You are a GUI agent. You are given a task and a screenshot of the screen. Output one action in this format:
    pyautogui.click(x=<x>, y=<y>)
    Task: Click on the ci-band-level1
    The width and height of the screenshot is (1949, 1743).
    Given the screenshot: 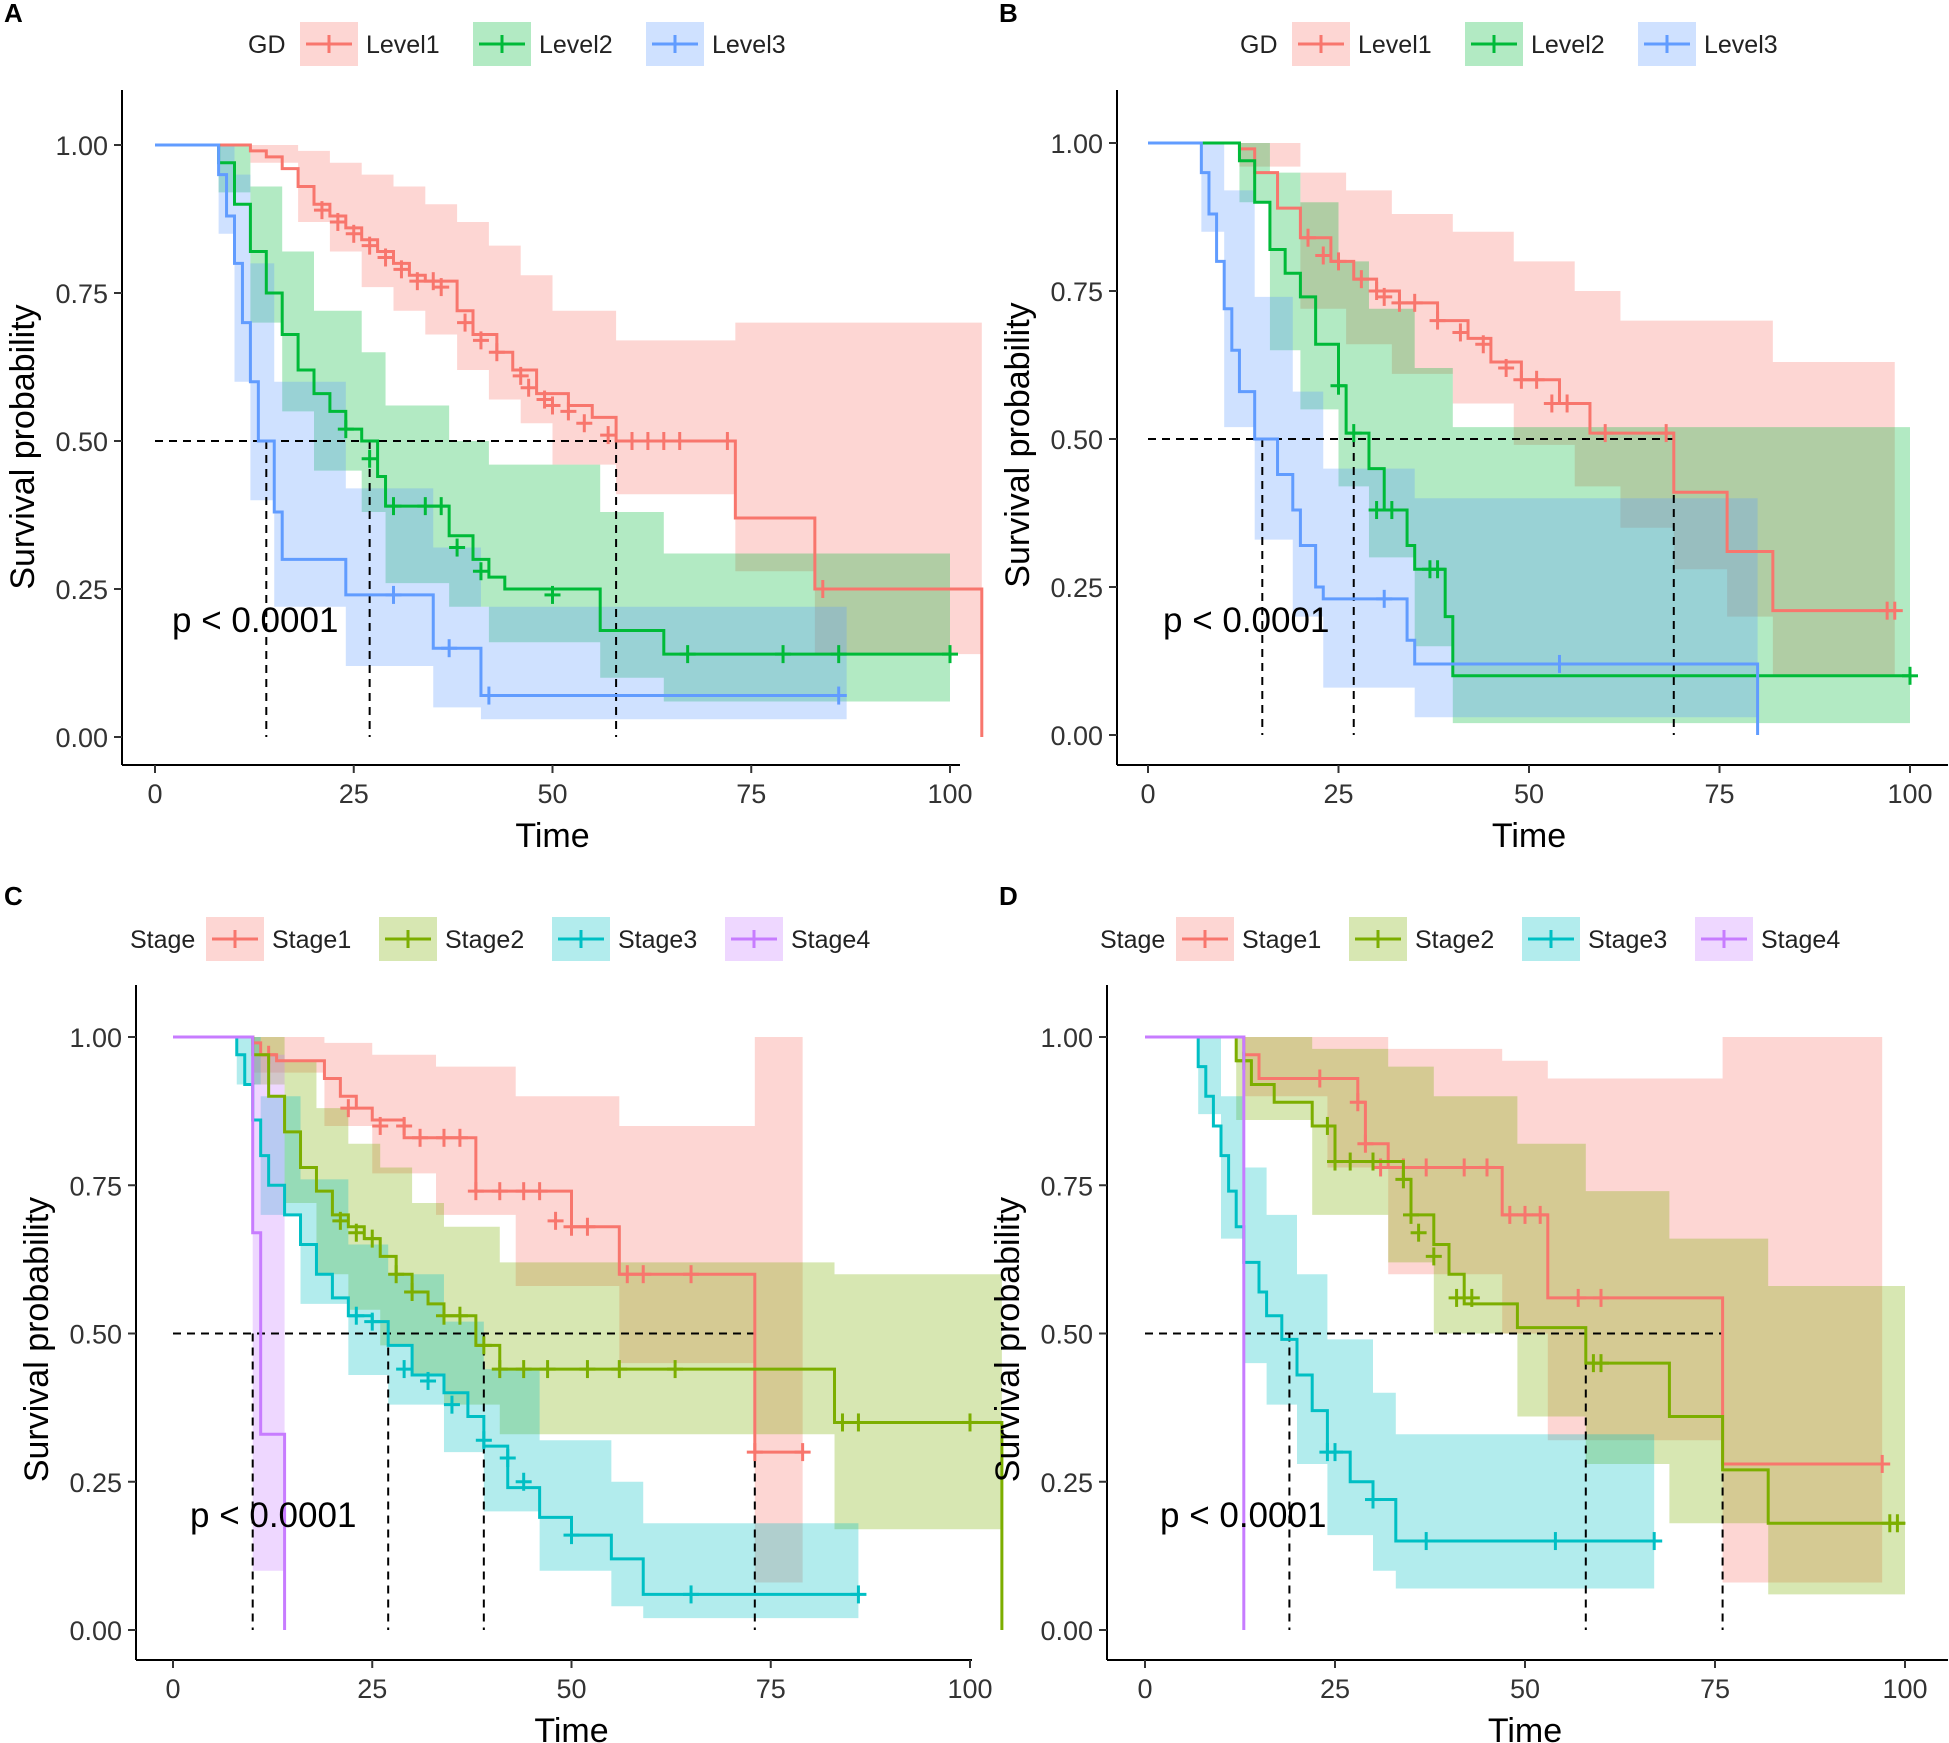 What is the action you would take?
    pyautogui.click(x=1521, y=409)
    